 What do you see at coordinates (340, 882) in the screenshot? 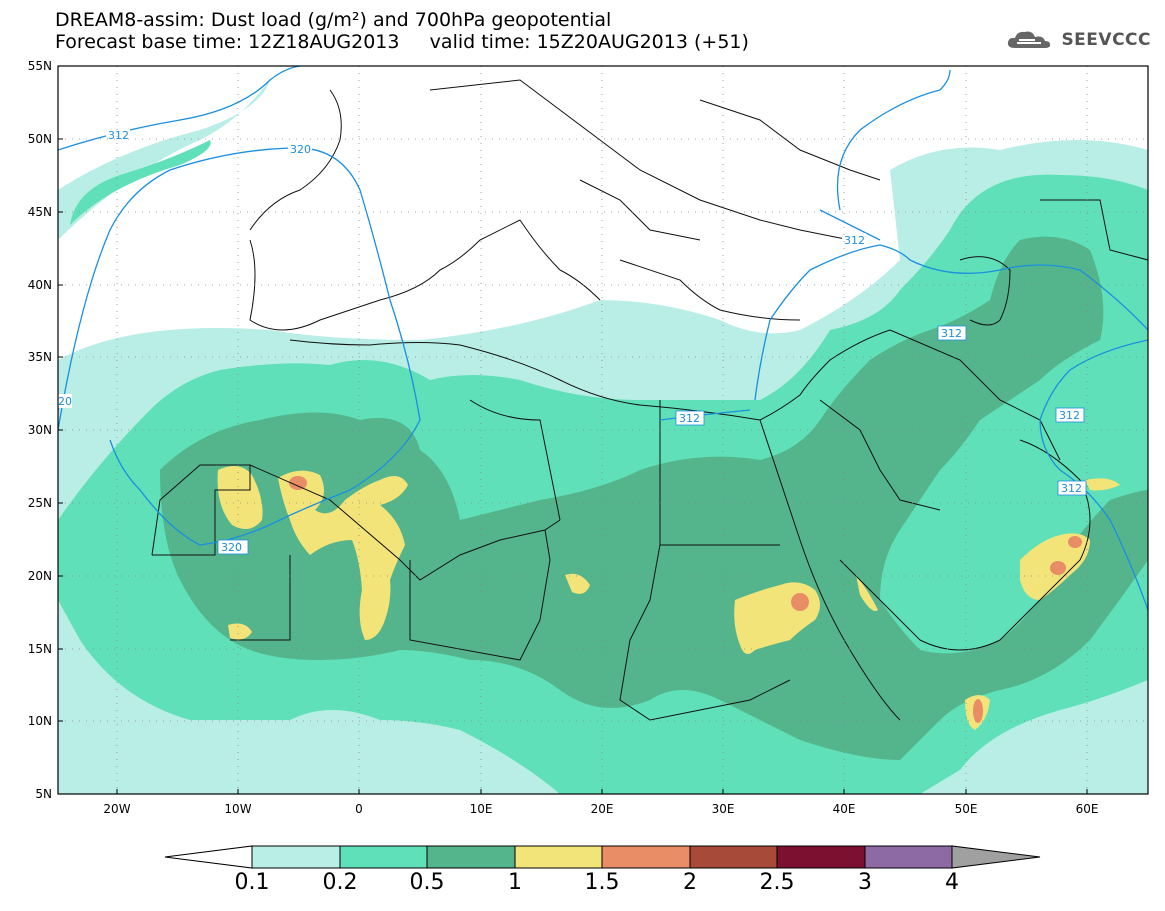
I see `colorbar-label: 0.2` at bounding box center [340, 882].